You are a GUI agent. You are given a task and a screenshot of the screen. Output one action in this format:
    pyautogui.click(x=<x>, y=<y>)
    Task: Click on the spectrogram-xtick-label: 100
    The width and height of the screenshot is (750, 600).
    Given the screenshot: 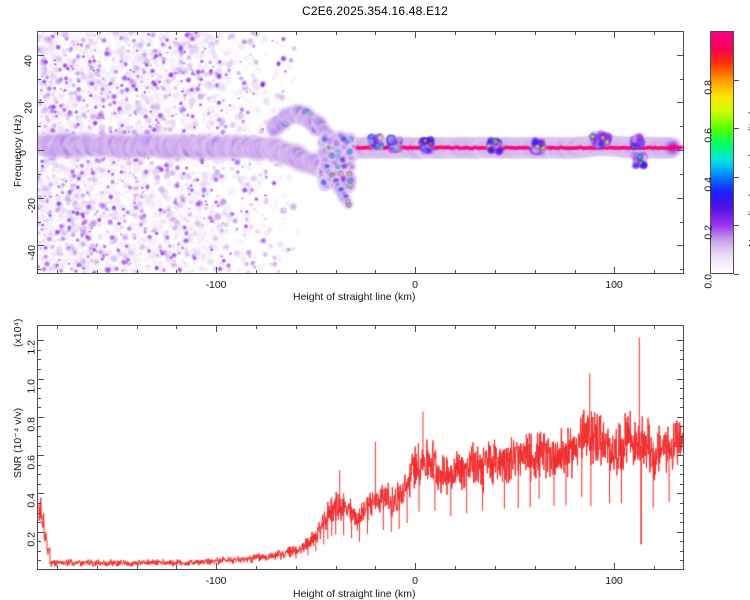 What is the action you would take?
    pyautogui.click(x=614, y=285)
    